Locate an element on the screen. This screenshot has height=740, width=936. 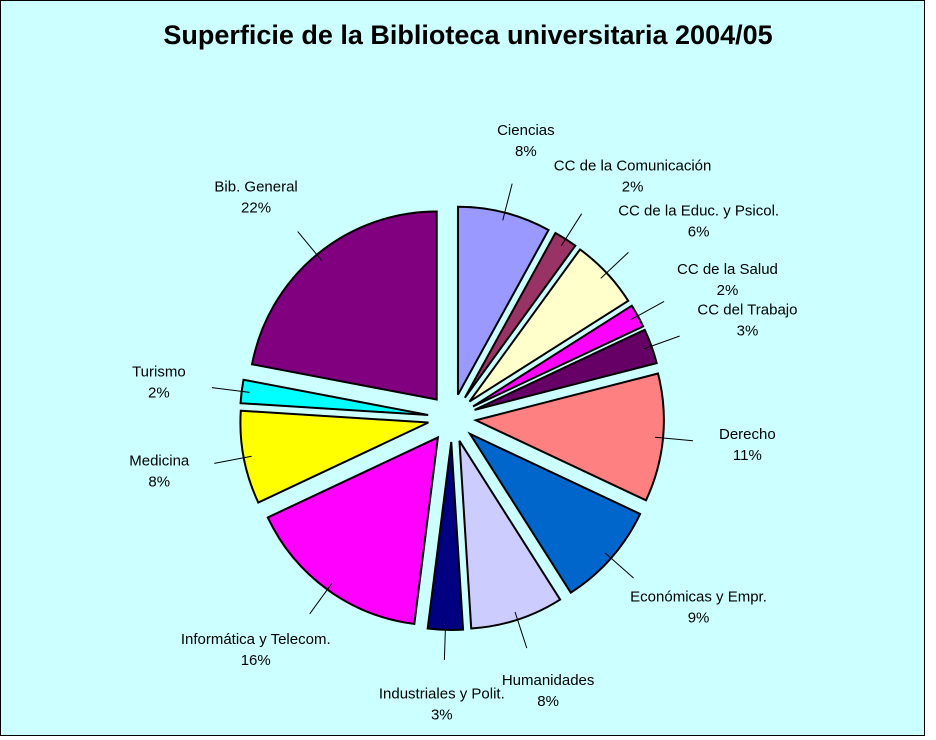
value-label: 11% is located at coordinates (747, 455).